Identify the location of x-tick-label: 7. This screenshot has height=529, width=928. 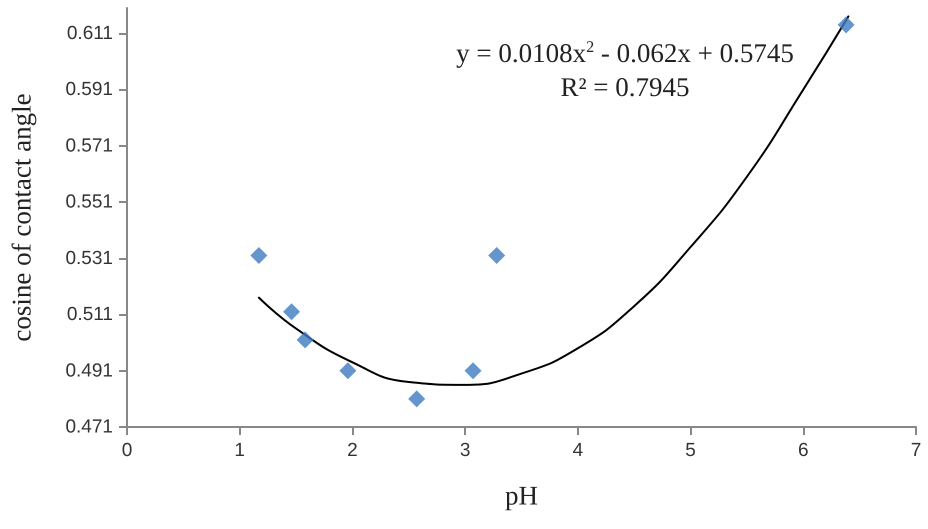
(916, 450).